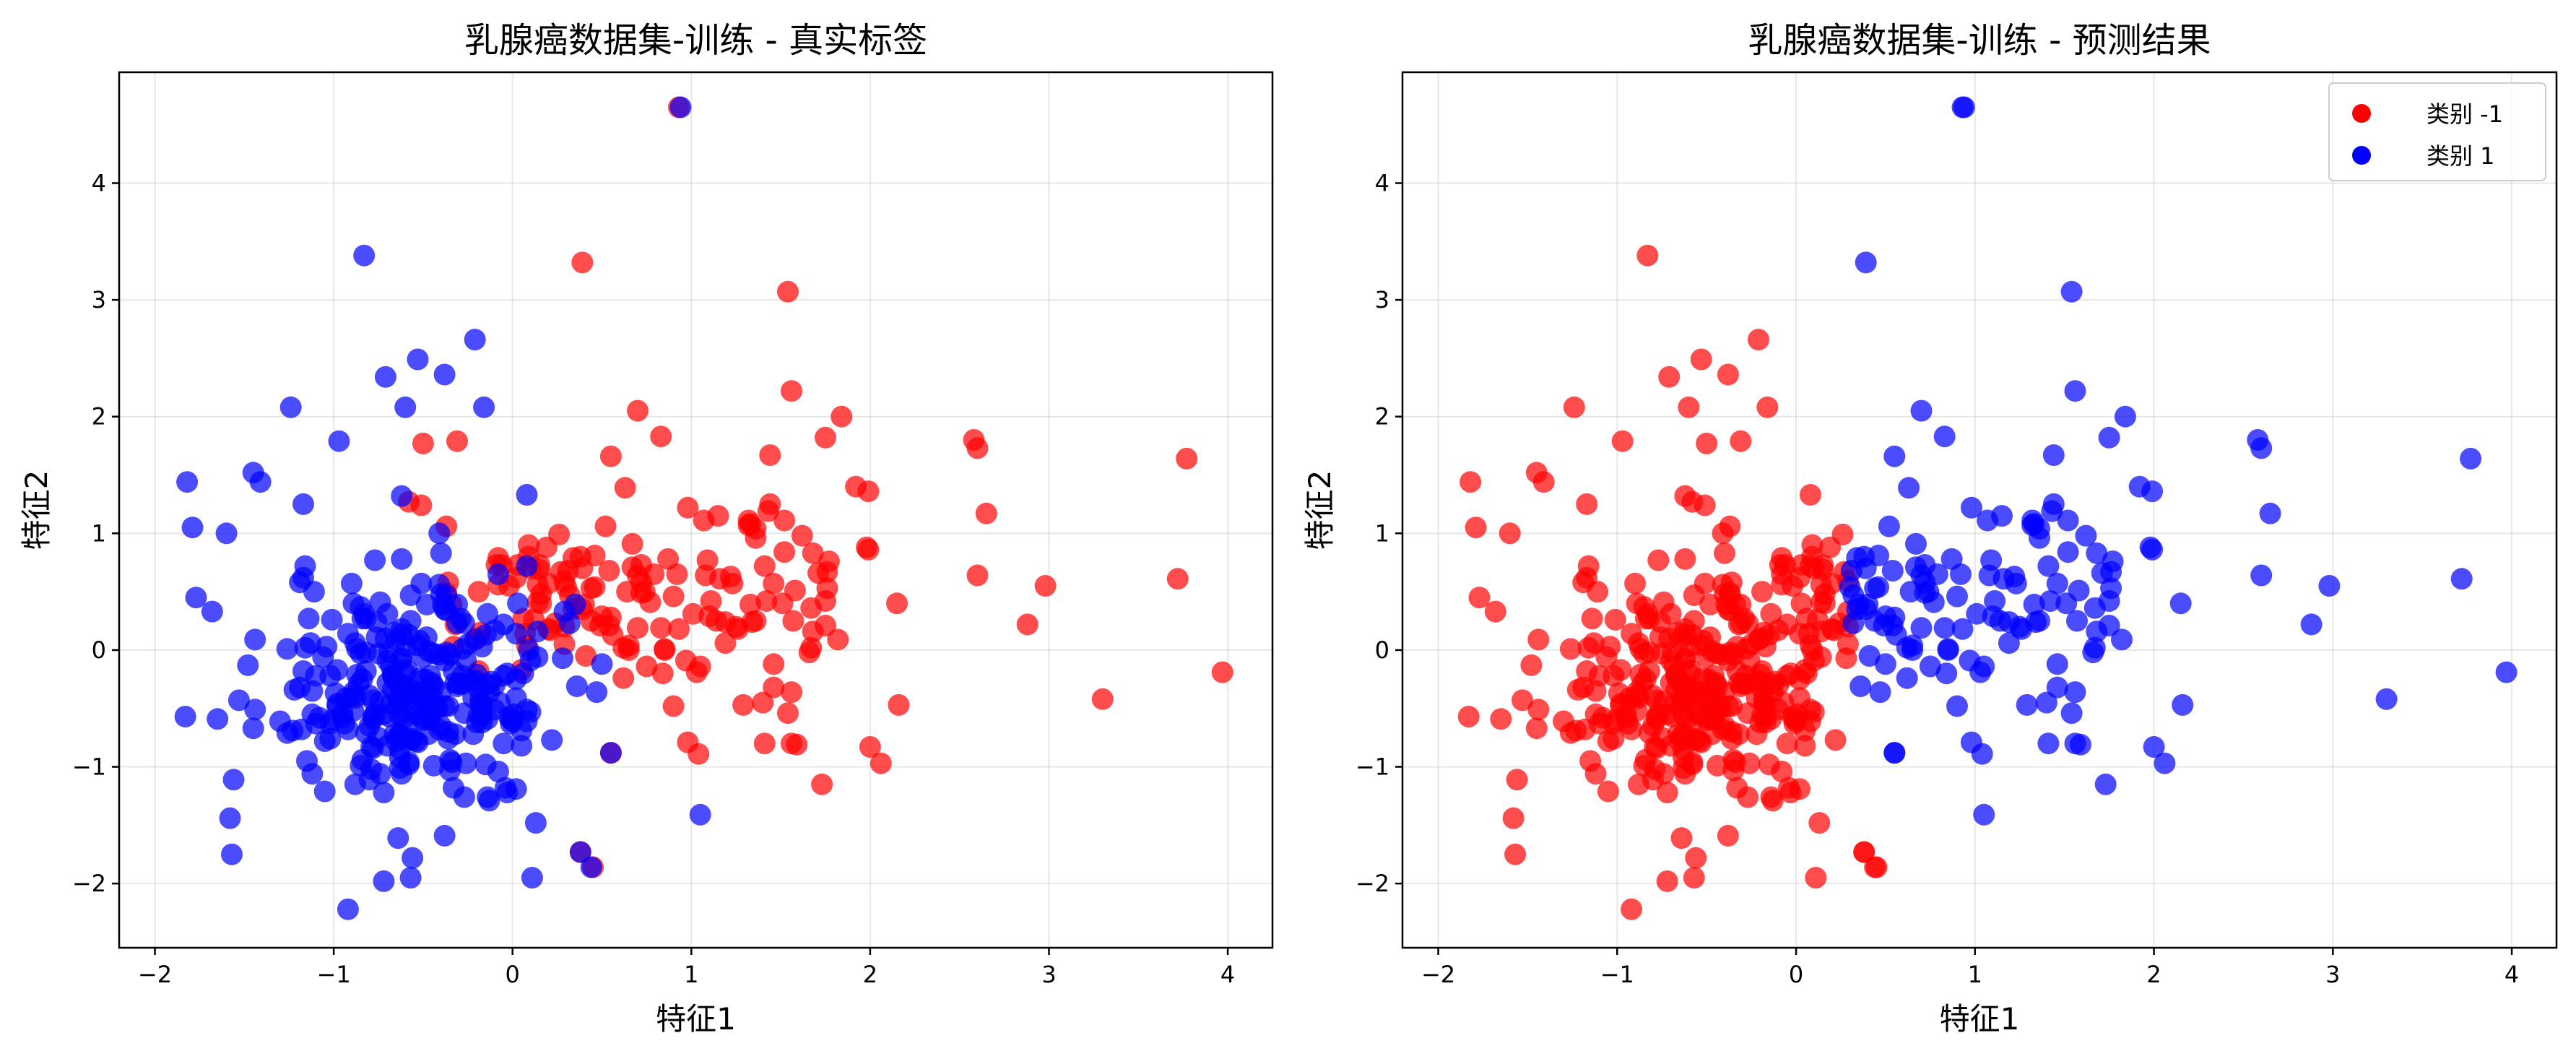 The width and height of the screenshot is (2576, 1059). What do you see at coordinates (2437, 131) in the screenshot?
I see `legend: 类别 -1 类别 1` at bounding box center [2437, 131].